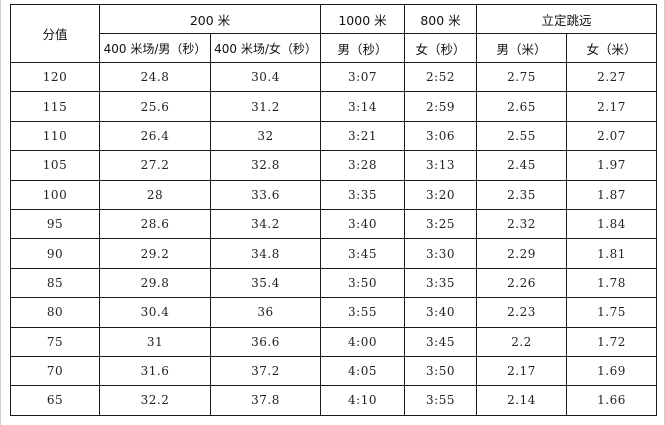 The height and width of the screenshot is (425, 665). Describe the element at coordinates (265, 165) in the screenshot. I see `cell-200m-female: 32.8` at that location.